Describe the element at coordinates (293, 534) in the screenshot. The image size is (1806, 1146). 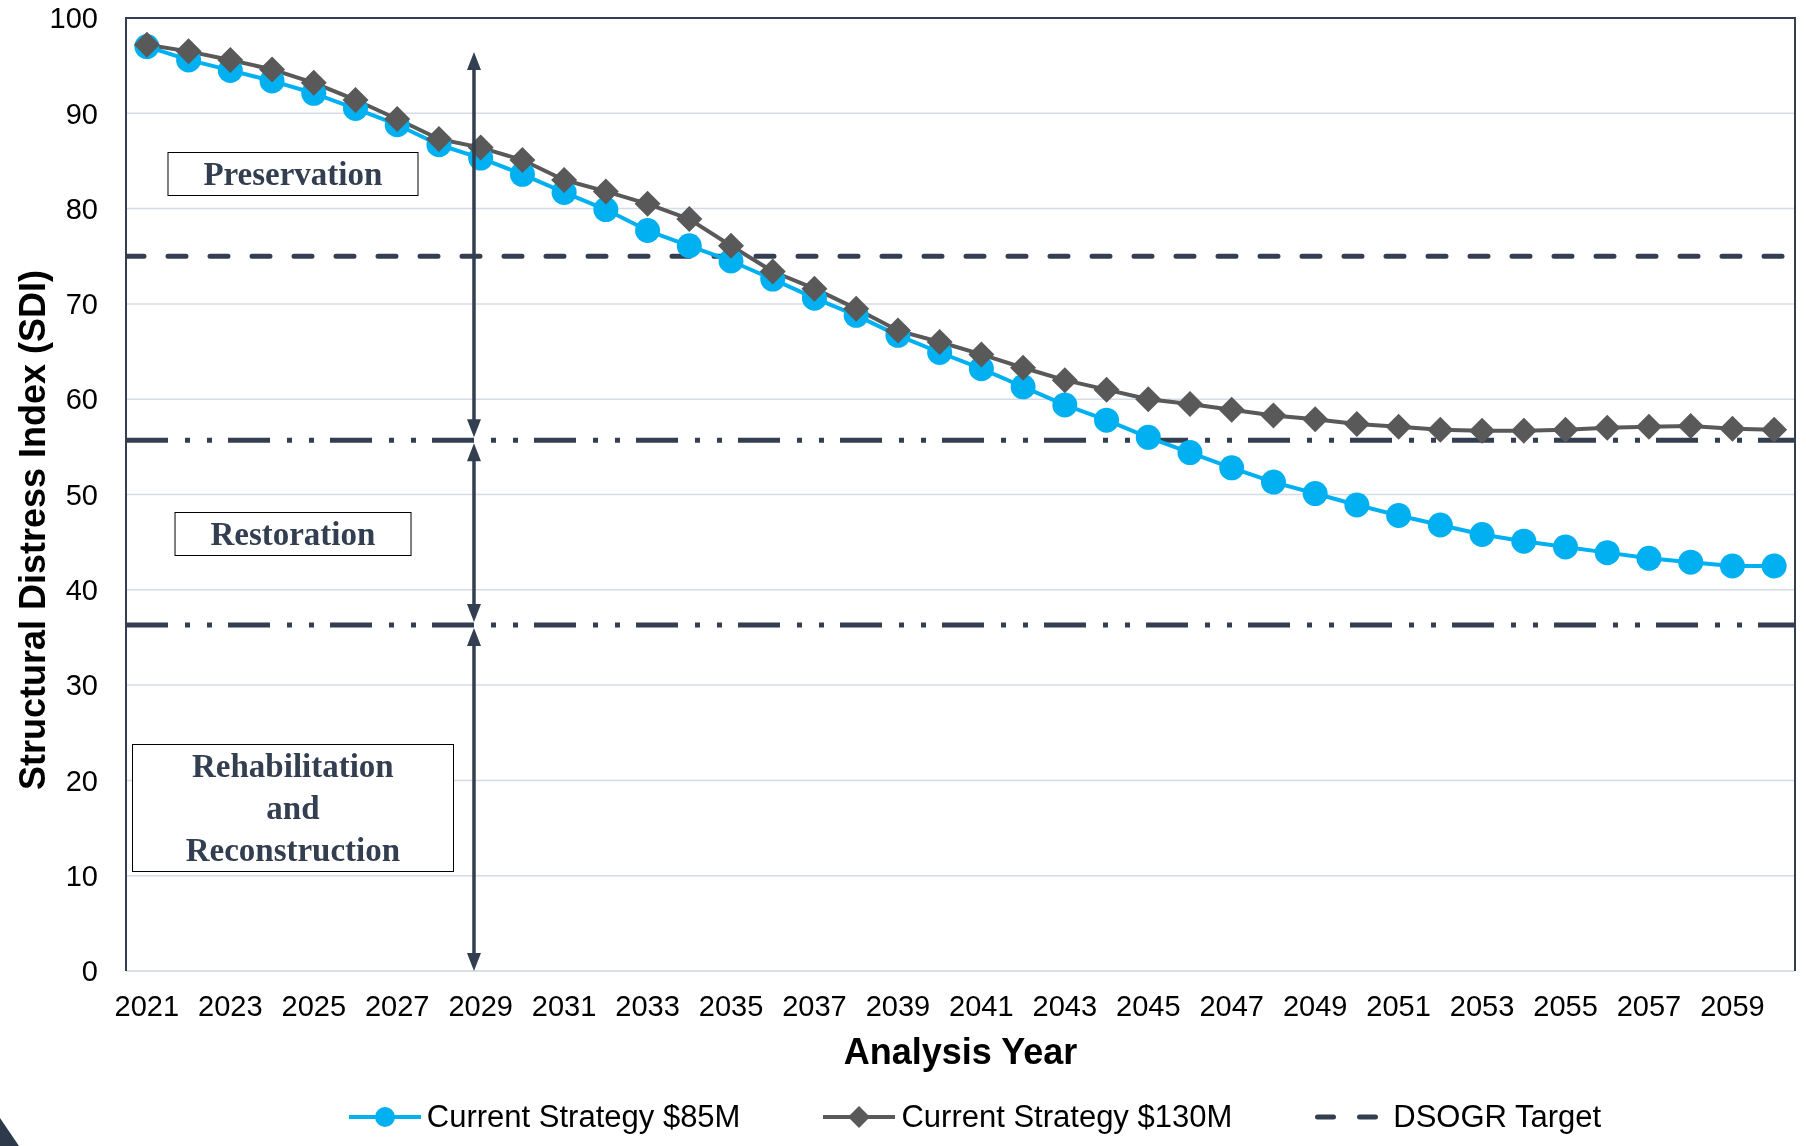
I see `annotation: Restoration` at that location.